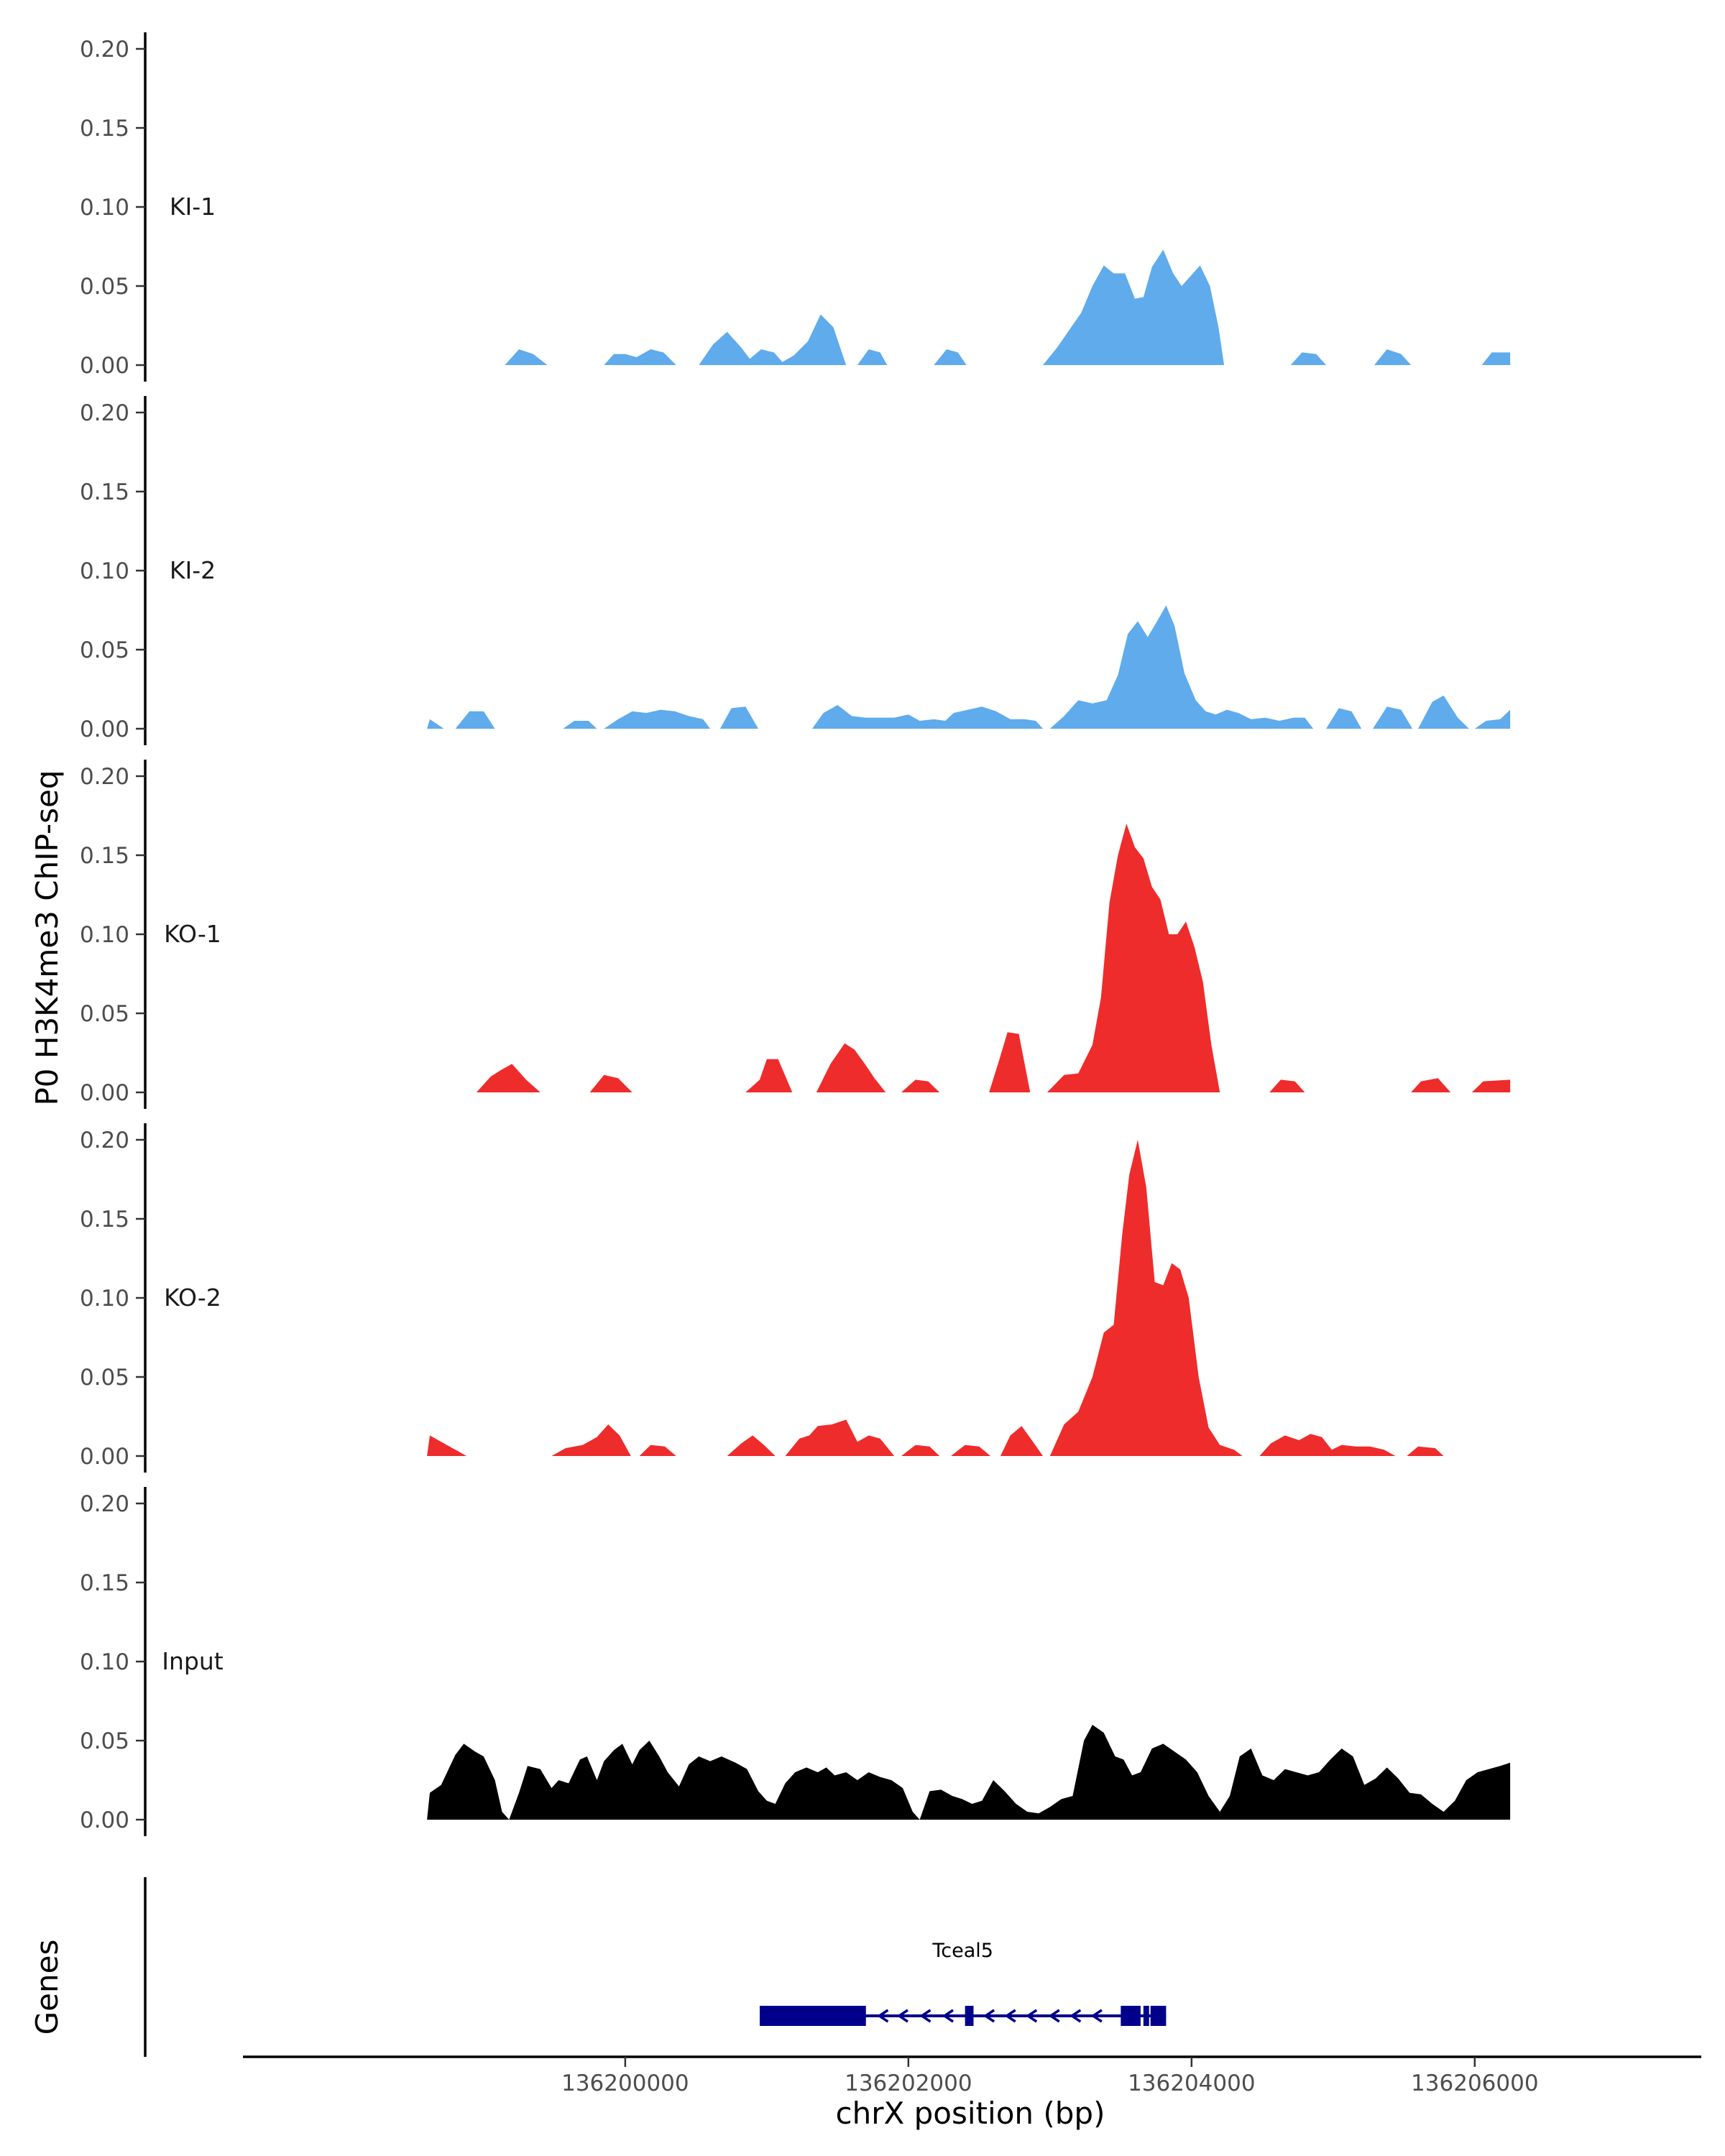 The image size is (1725, 2156). I want to click on genes-panel: Tceal5, so click(655, 1967).